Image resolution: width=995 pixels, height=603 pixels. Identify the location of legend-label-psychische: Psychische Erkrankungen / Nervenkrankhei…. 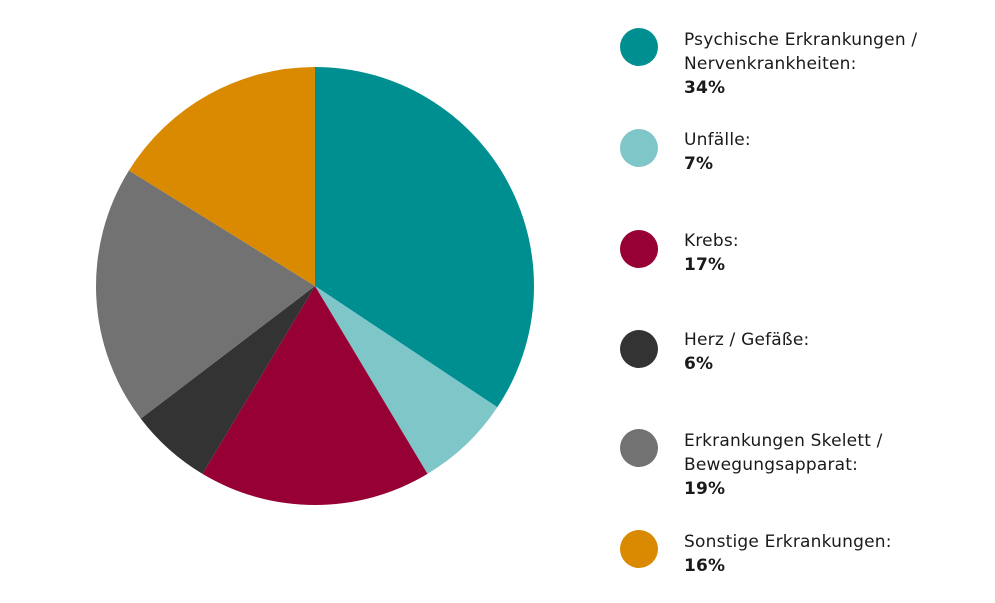
(801, 52).